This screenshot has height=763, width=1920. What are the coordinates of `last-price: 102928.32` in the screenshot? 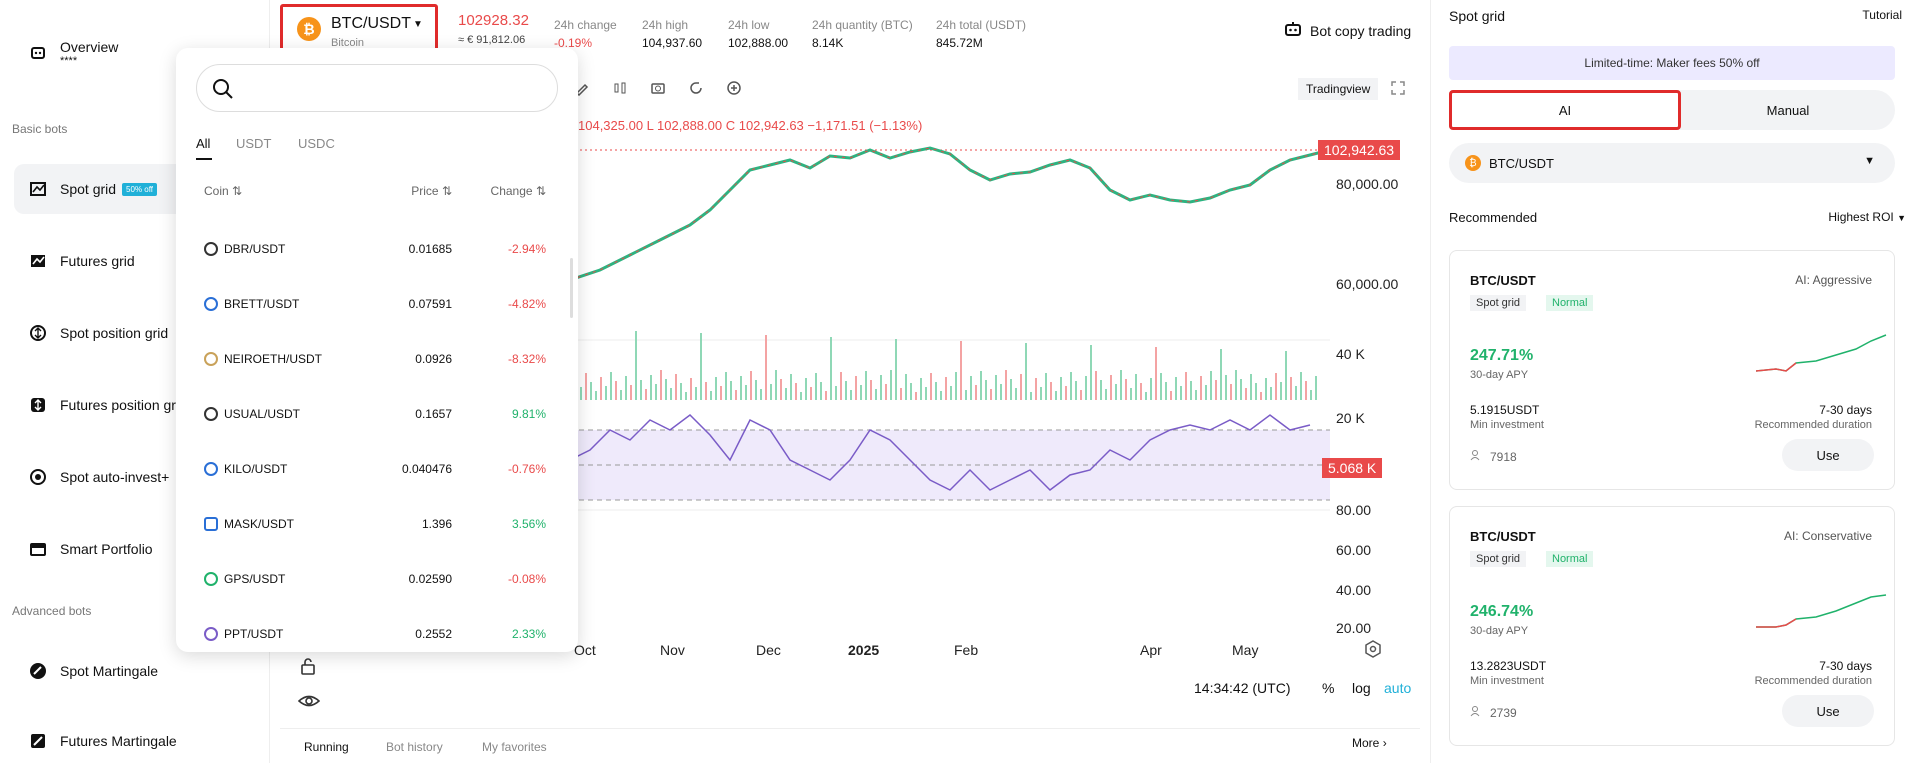 It's located at (493, 20).